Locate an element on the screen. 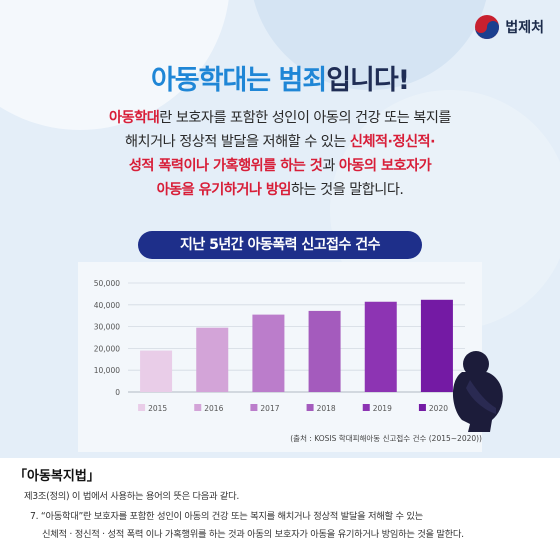  legend-label: 2020 is located at coordinates (438, 408).